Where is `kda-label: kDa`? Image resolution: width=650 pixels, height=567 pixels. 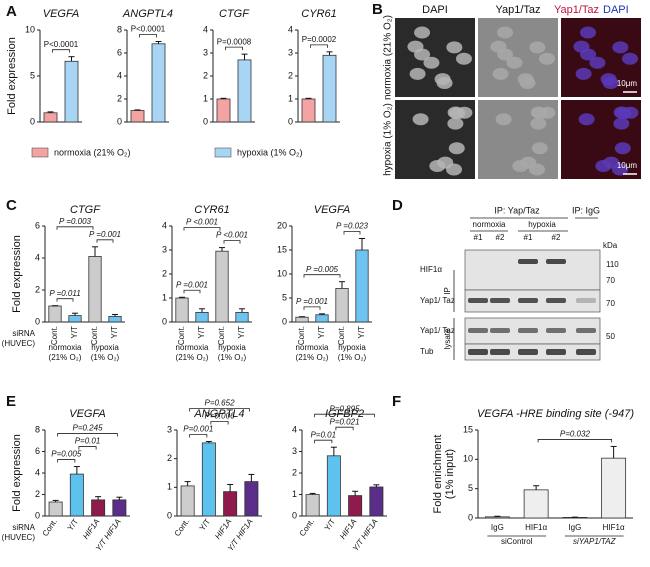
kda-label: kDa is located at coordinates (610, 245).